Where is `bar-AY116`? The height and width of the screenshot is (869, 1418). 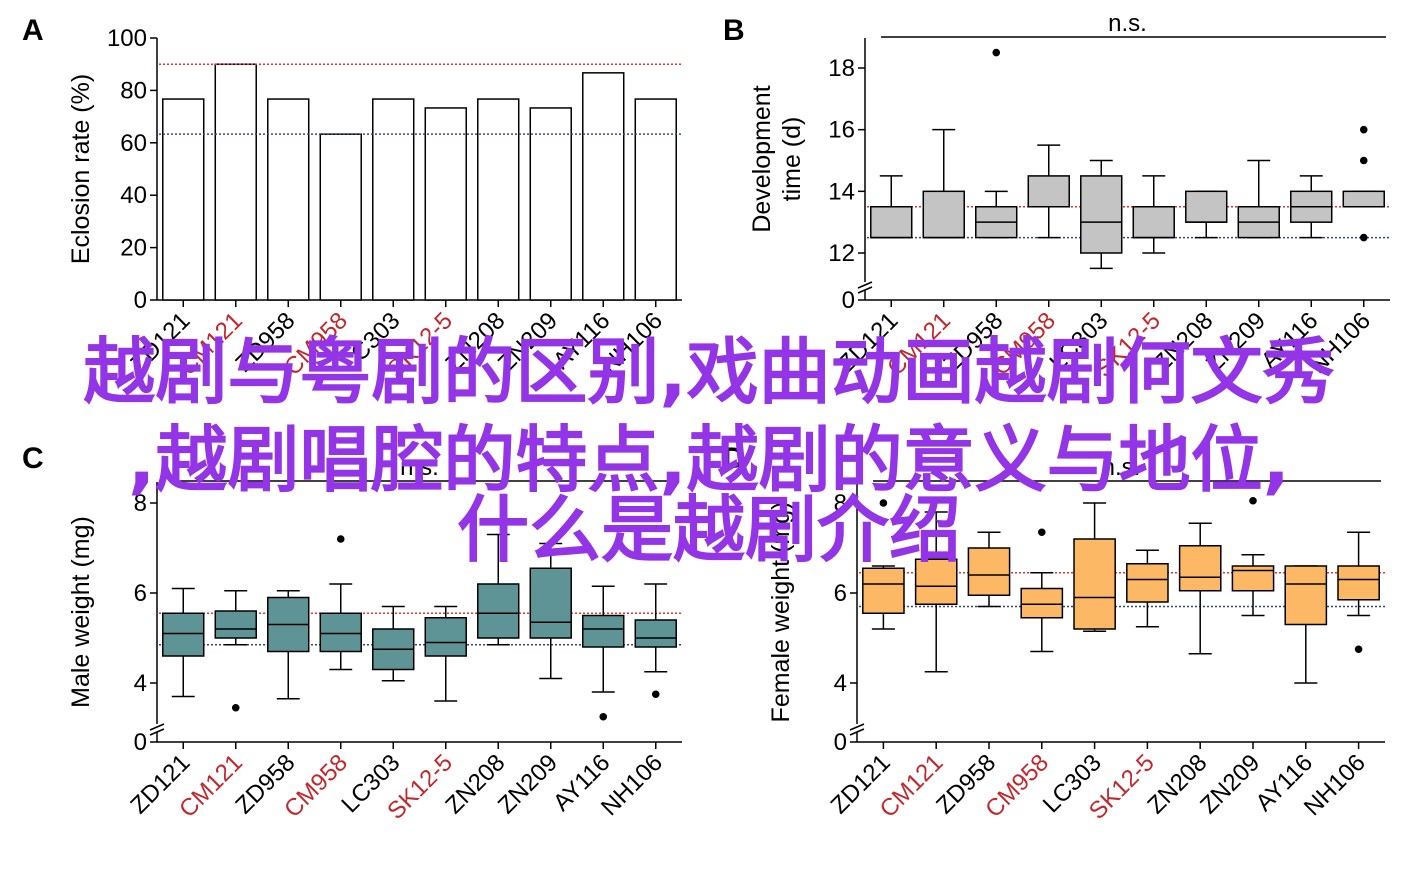
bar-AY116 is located at coordinates (603, 186).